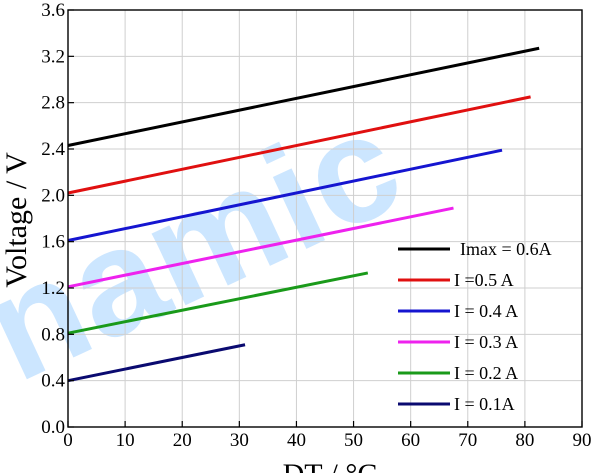 The width and height of the screenshot is (604, 473). I want to click on x-tick-label: 80, so click(524, 440).